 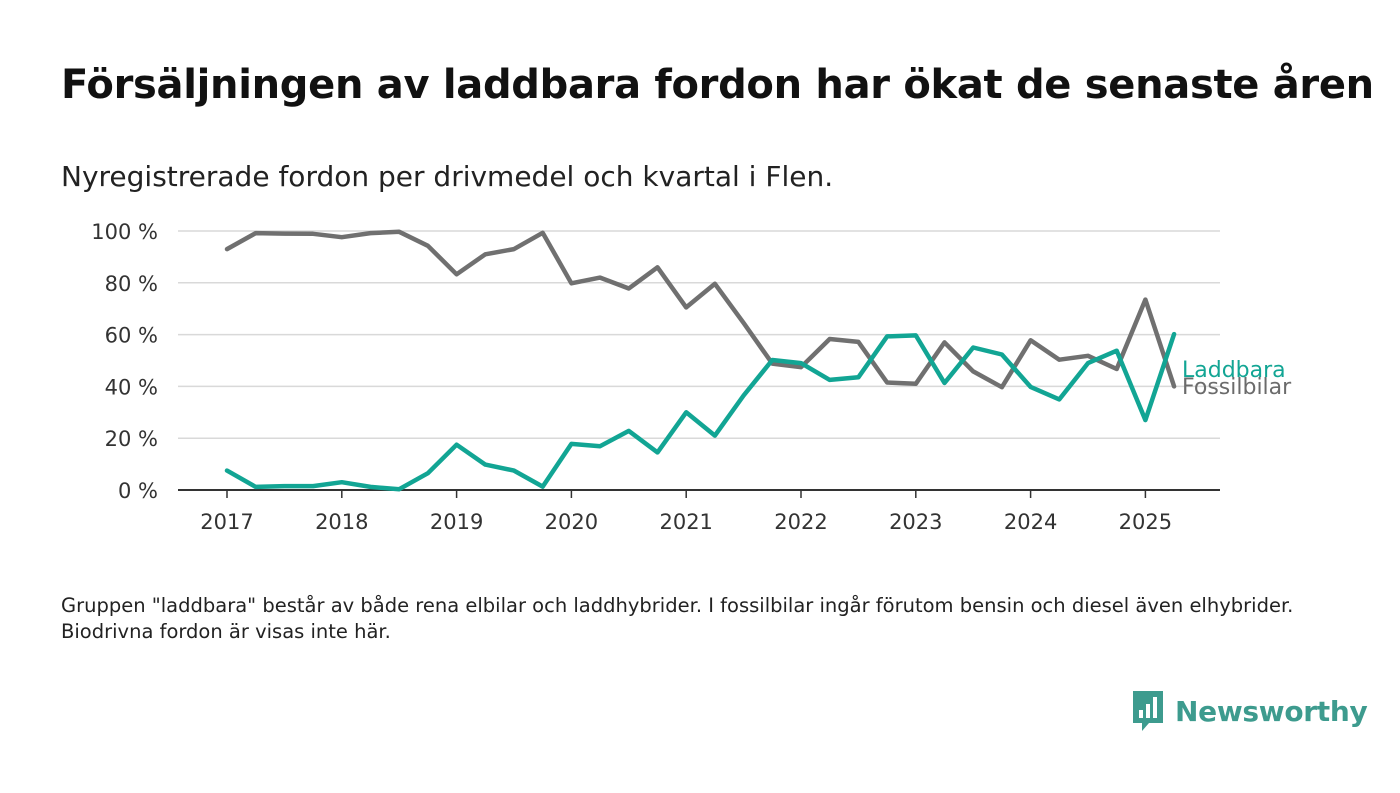 I want to click on x-tick-label: 2021, so click(x=685, y=522).